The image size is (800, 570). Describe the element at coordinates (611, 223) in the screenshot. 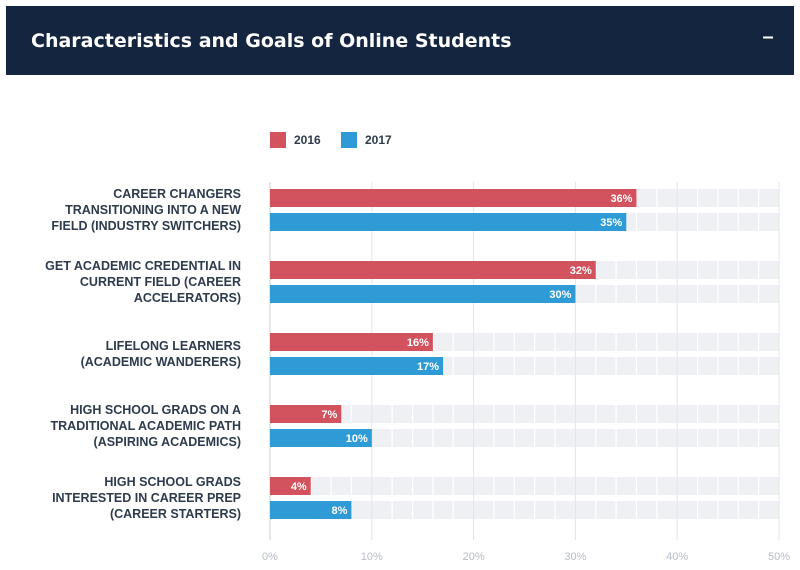

I see `value-label-1-2017: 35%` at that location.